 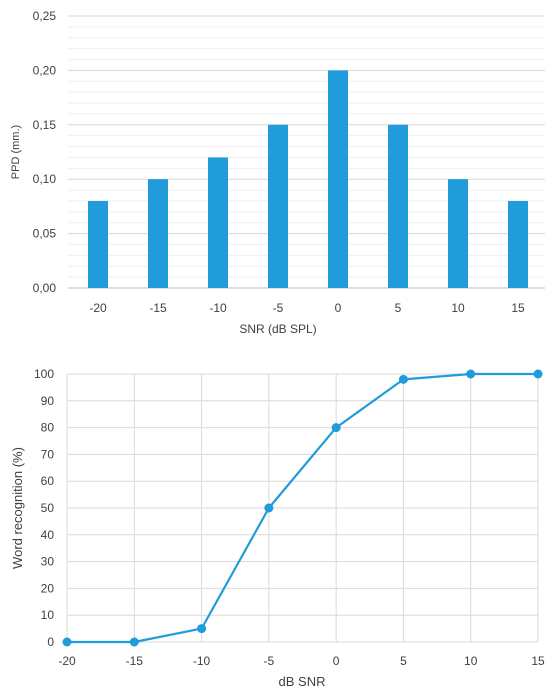 I want to click on y-tick-label: 60, so click(x=48, y=481).